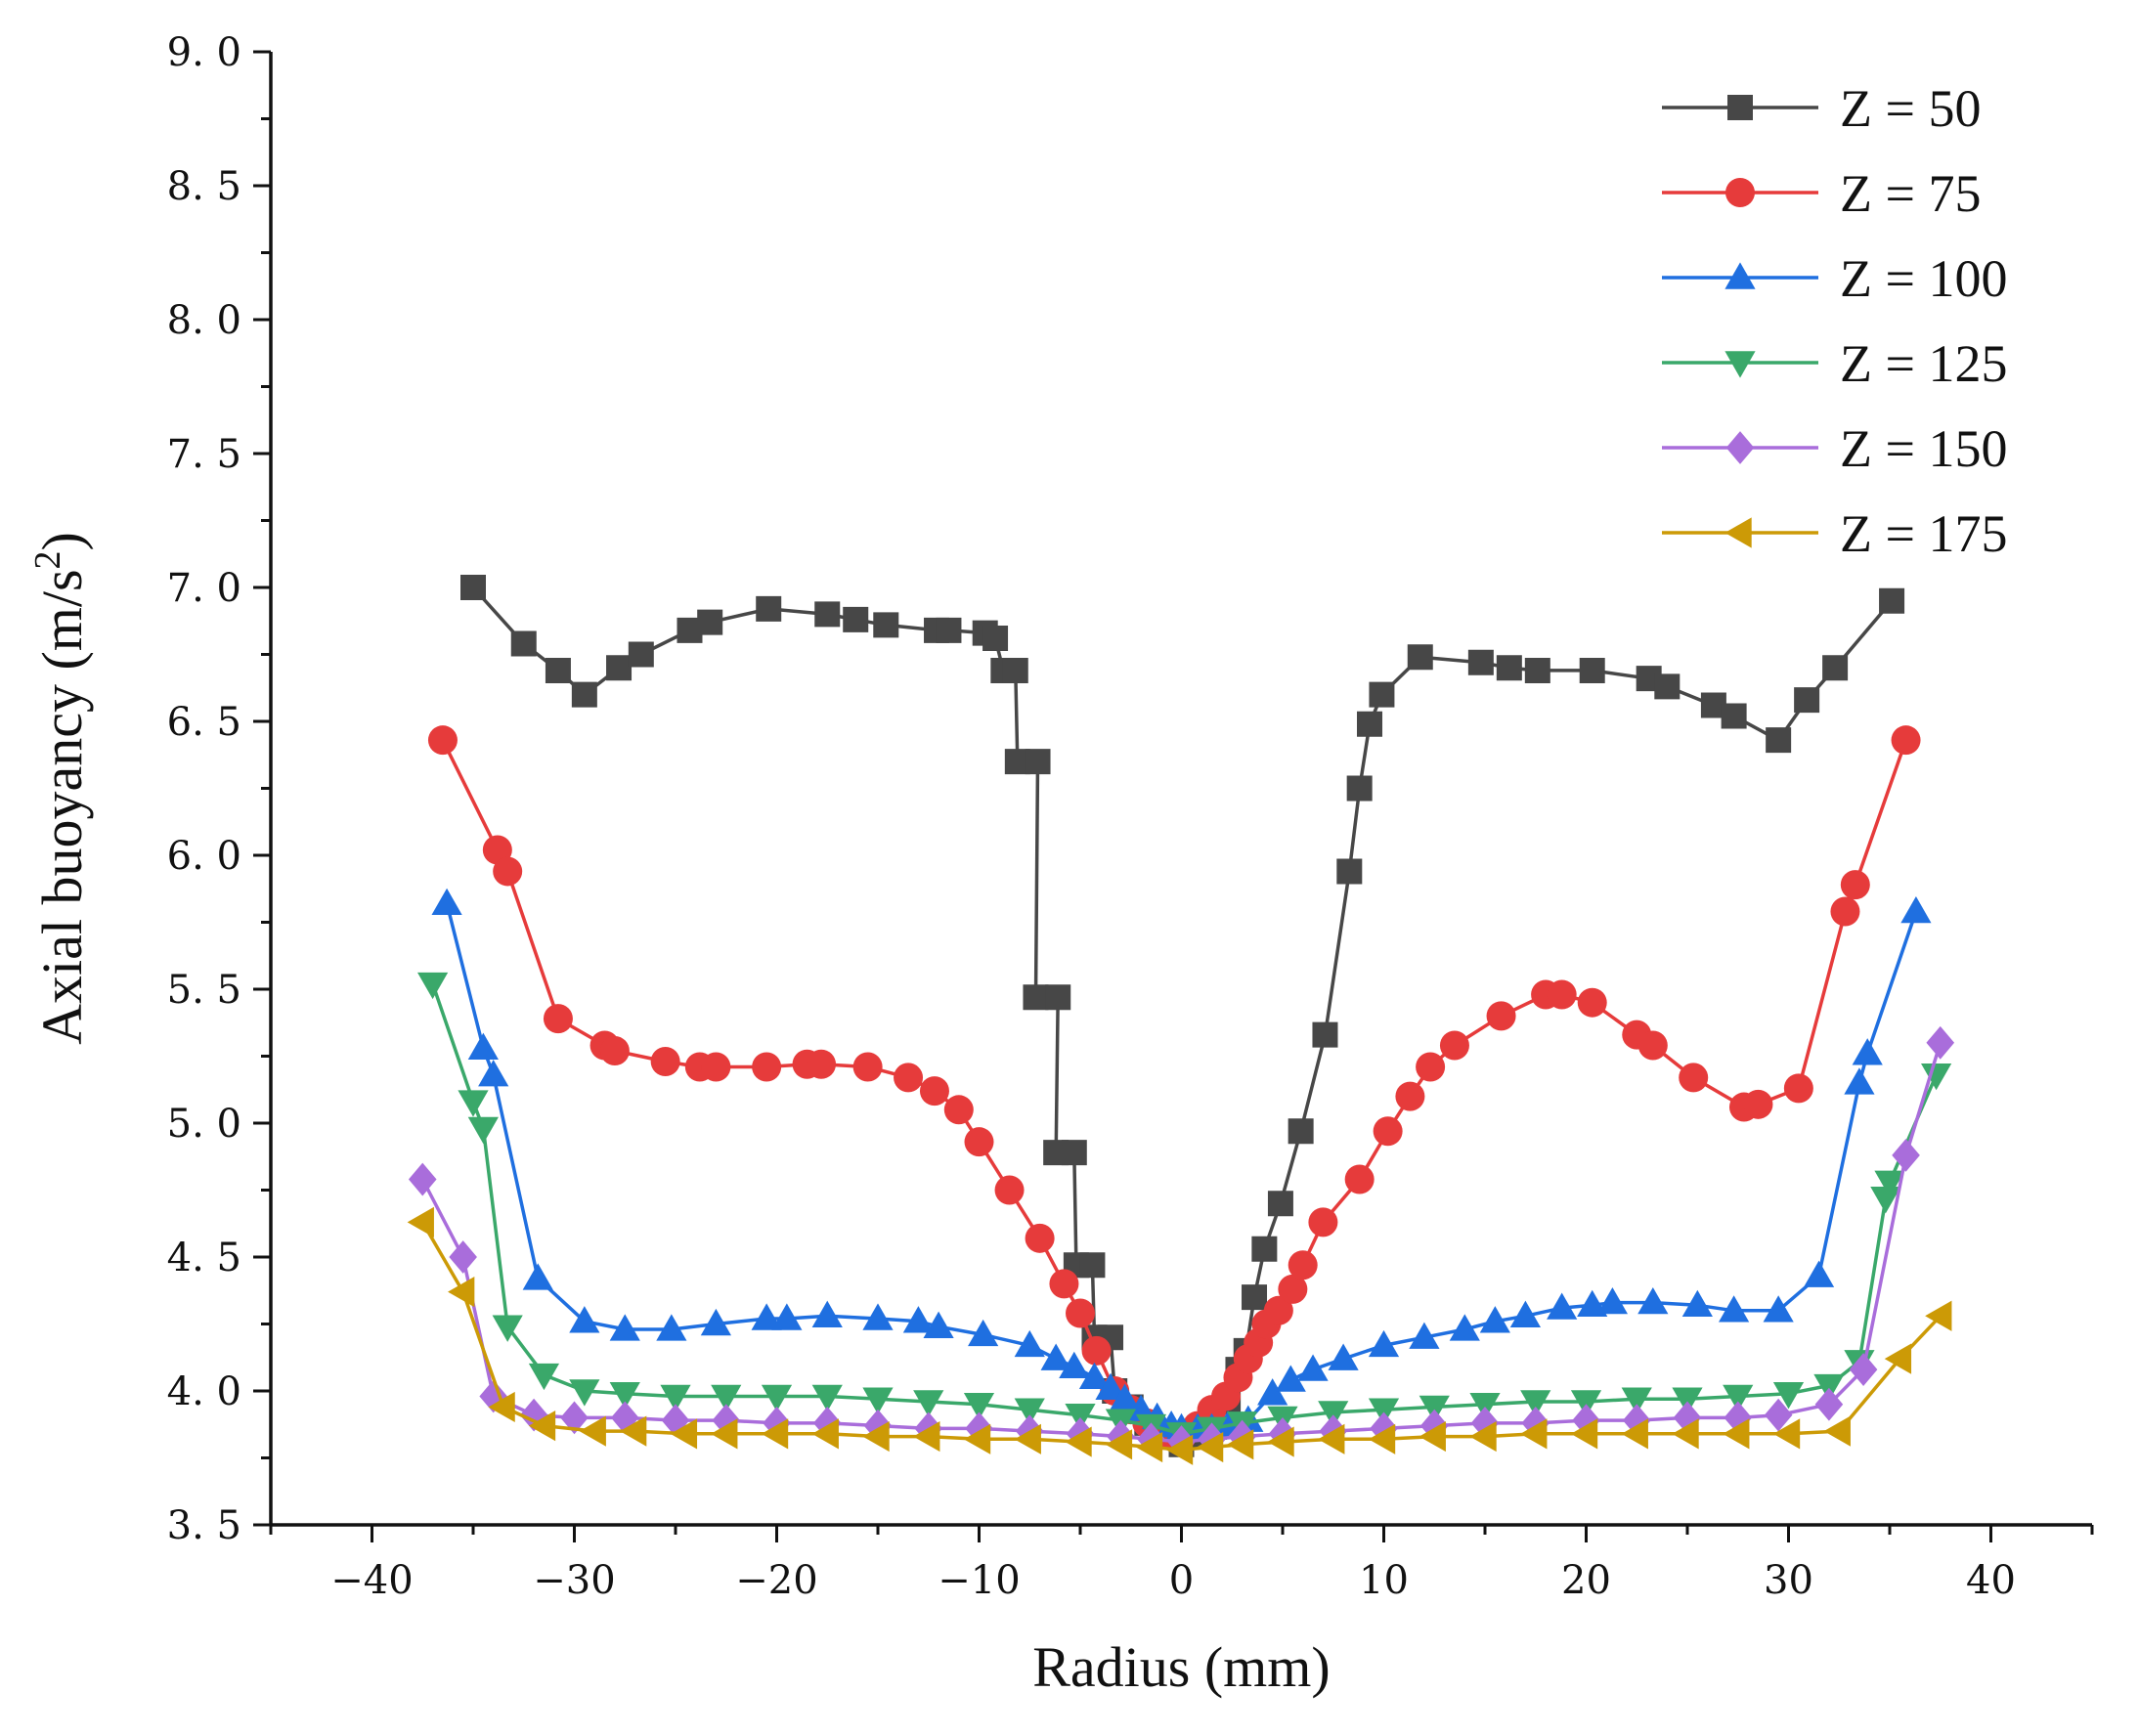  What do you see at coordinates (1181, 1580) in the screenshot?
I see `x-tick-label: 0` at bounding box center [1181, 1580].